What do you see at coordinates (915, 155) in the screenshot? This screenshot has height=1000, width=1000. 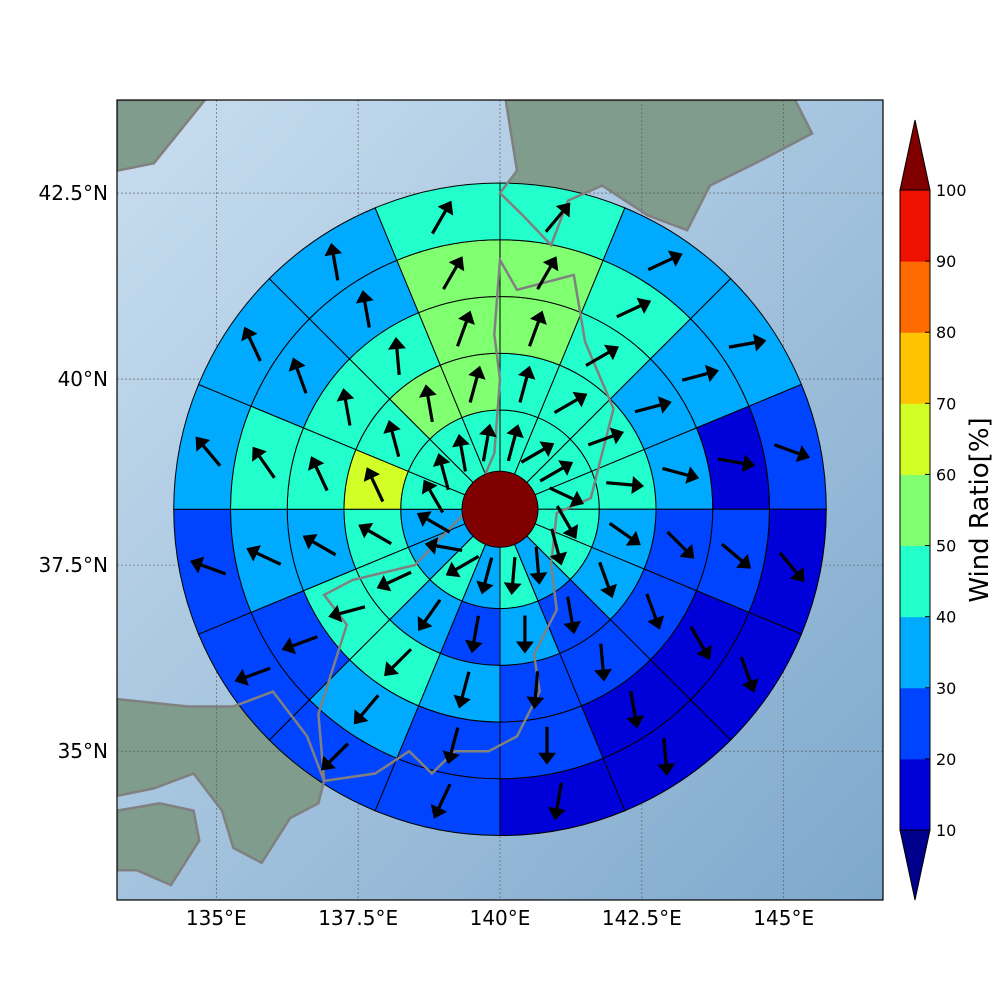 I see `colorbar-over-extension` at bounding box center [915, 155].